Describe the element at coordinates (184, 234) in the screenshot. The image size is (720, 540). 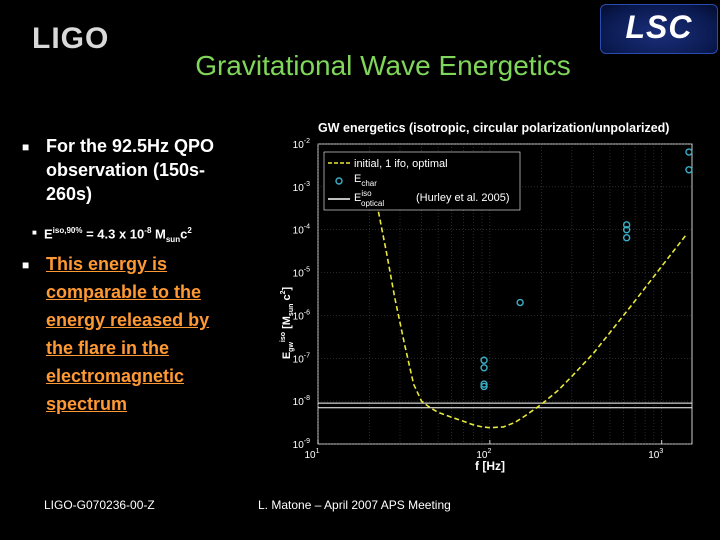
I see `eq-c: c` at that location.